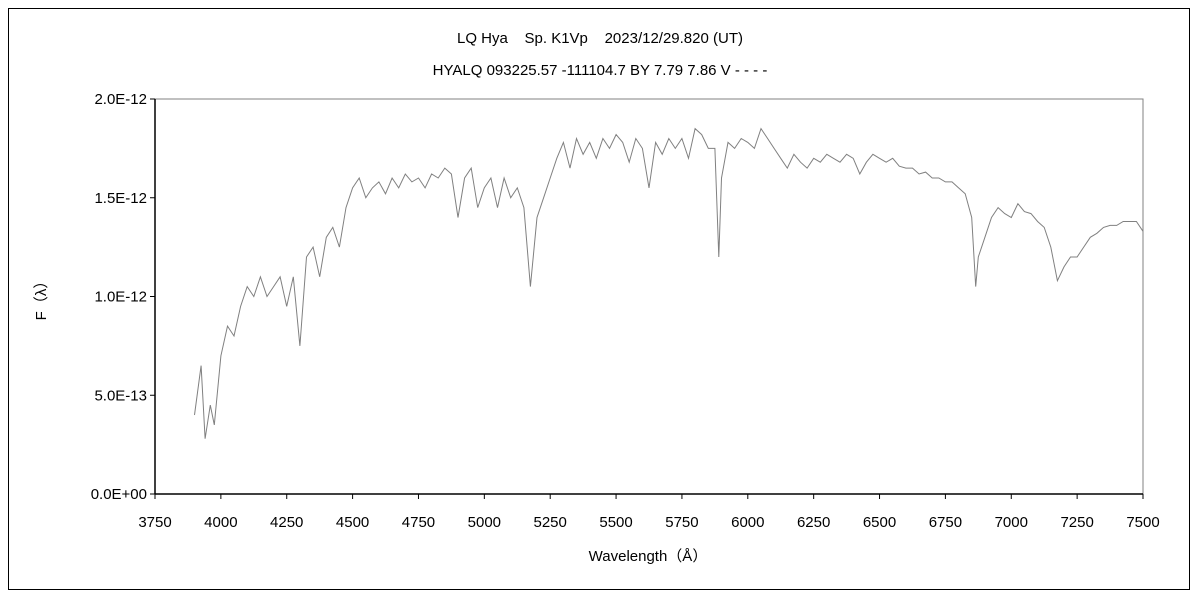 The width and height of the screenshot is (1200, 600). Describe the element at coordinates (550, 522) in the screenshot. I see `x-tick-label: 5250` at that location.